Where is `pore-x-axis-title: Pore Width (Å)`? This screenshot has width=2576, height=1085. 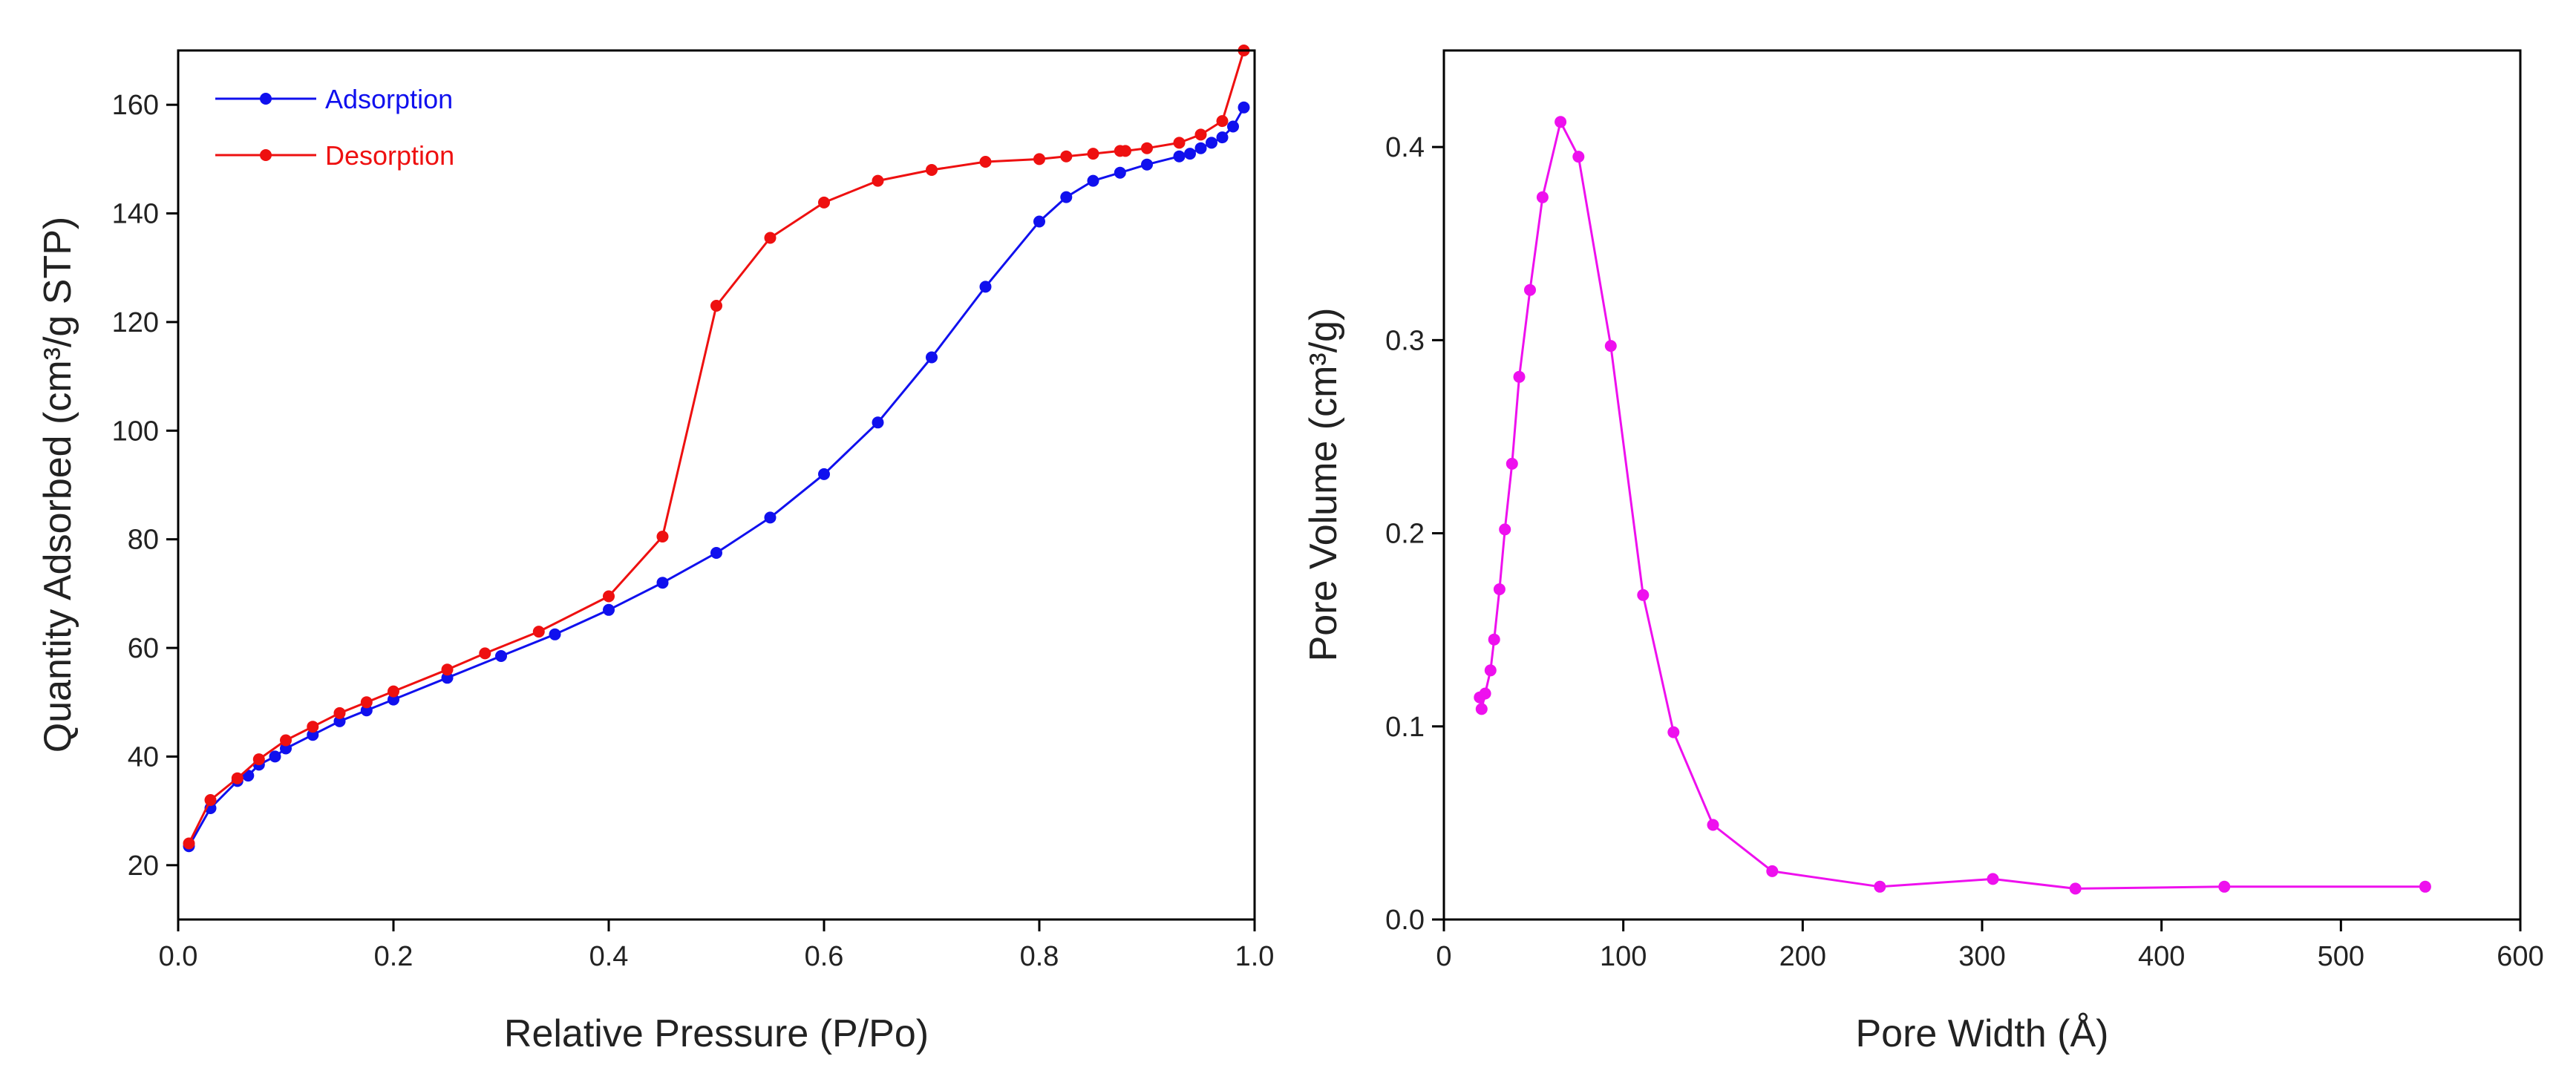 pore-x-axis-title: Pore Width (Å) is located at coordinates (1983, 1033).